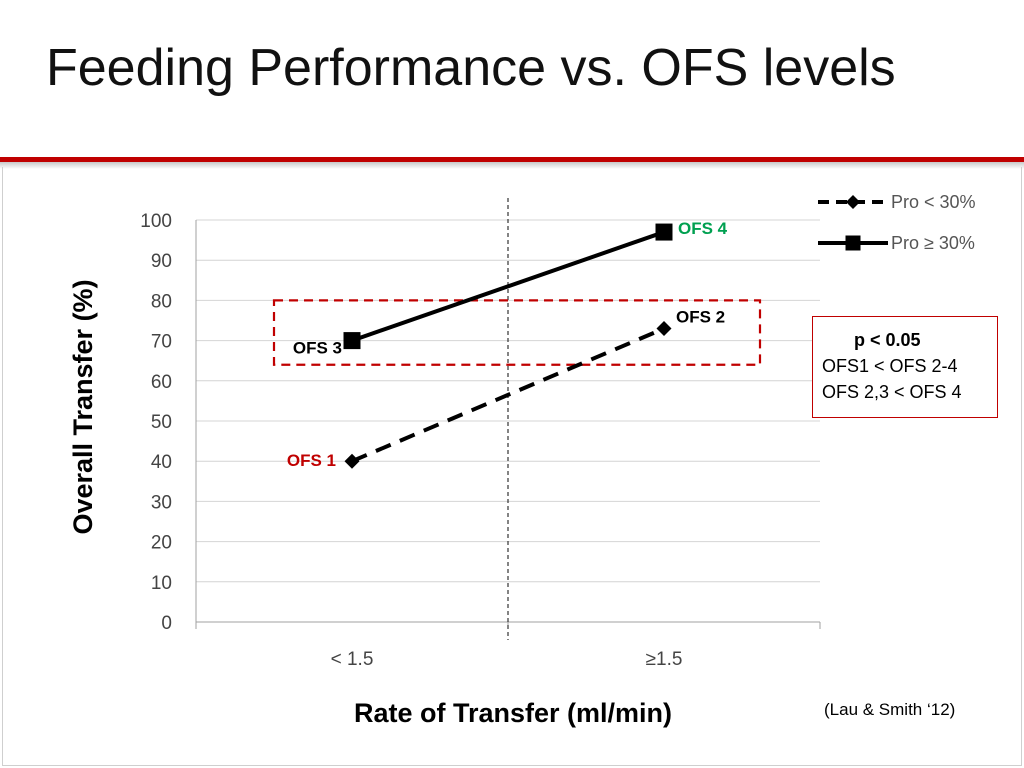  What do you see at coordinates (887, 340) in the screenshot?
I see `stats-title: p < 0.05` at bounding box center [887, 340].